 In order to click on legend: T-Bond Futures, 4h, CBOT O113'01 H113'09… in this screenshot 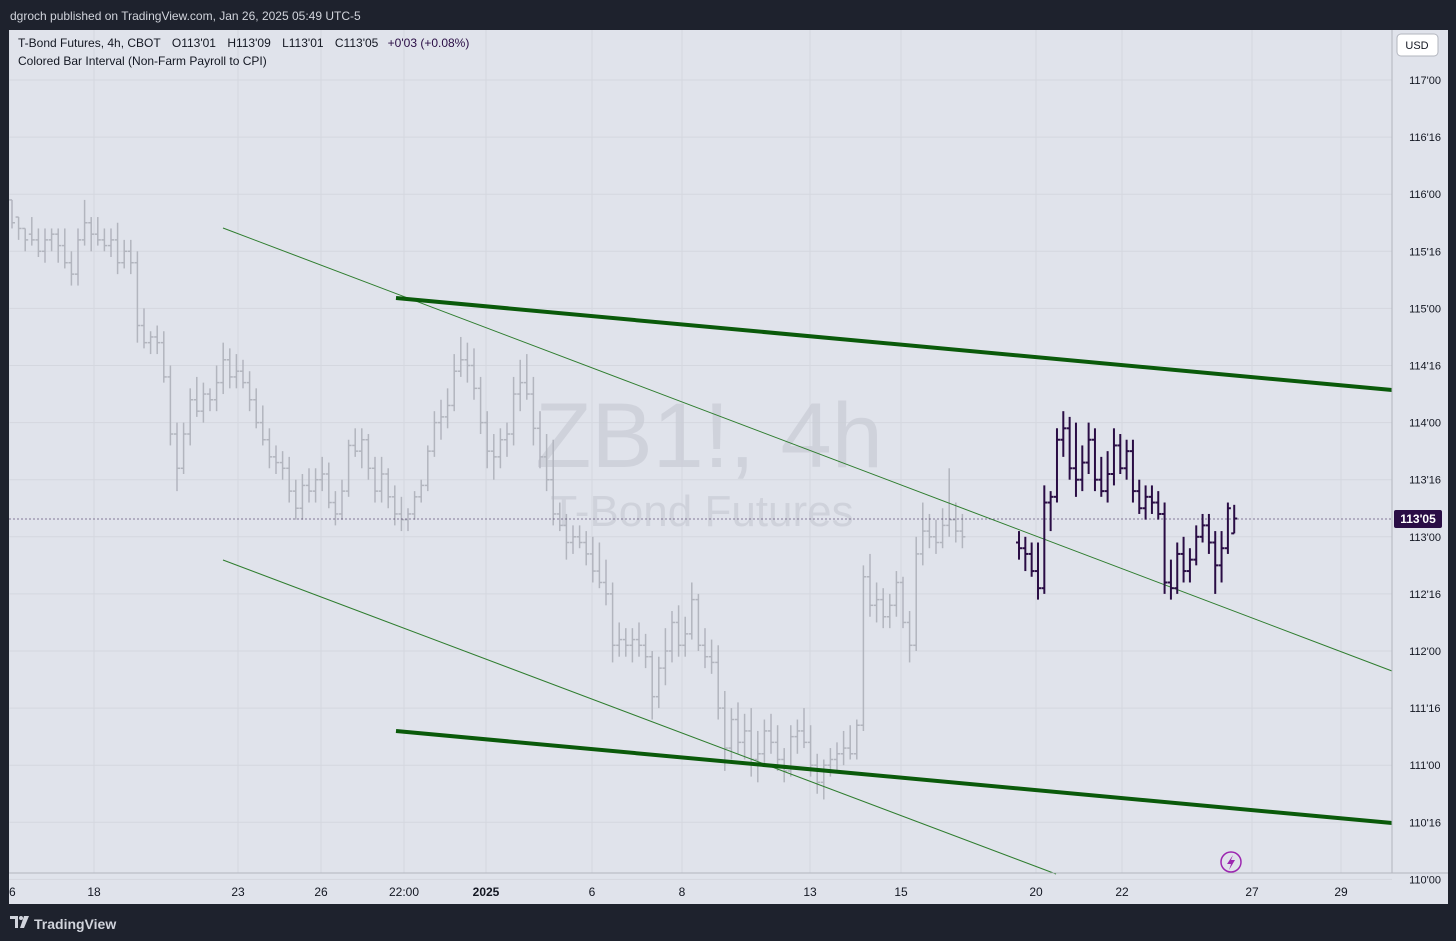, I will do `click(243, 52)`.